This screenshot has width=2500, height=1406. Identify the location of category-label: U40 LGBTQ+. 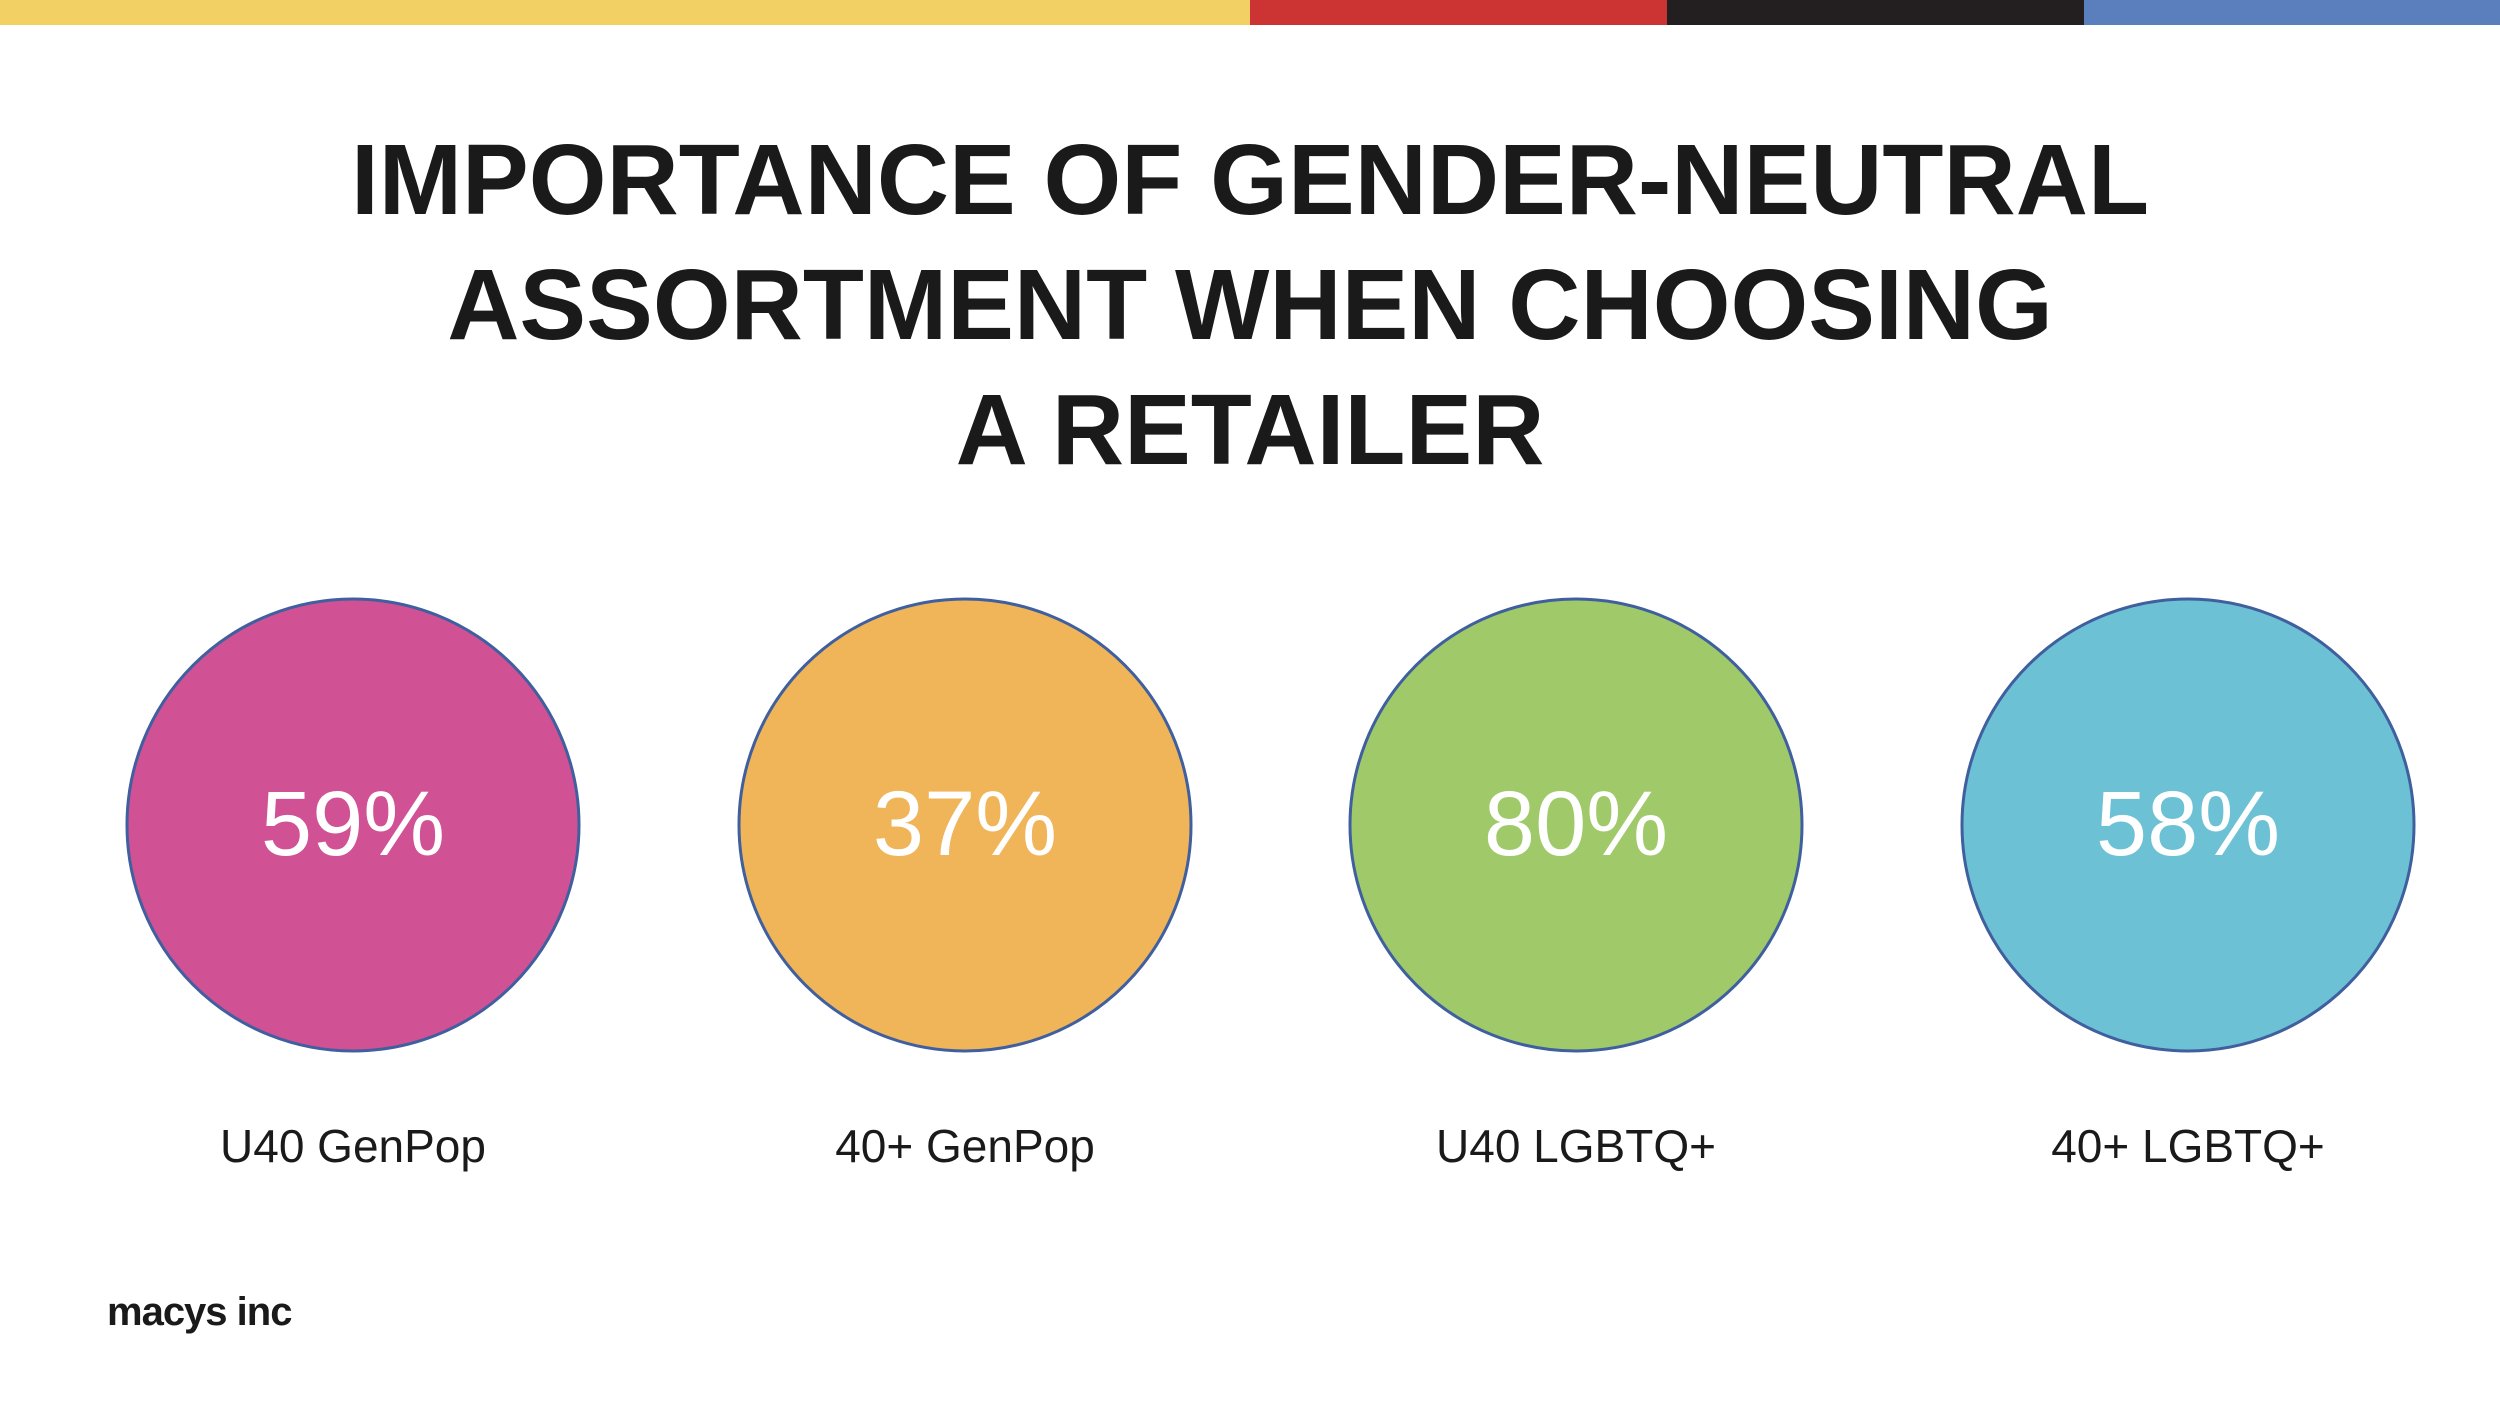
(1576, 1146).